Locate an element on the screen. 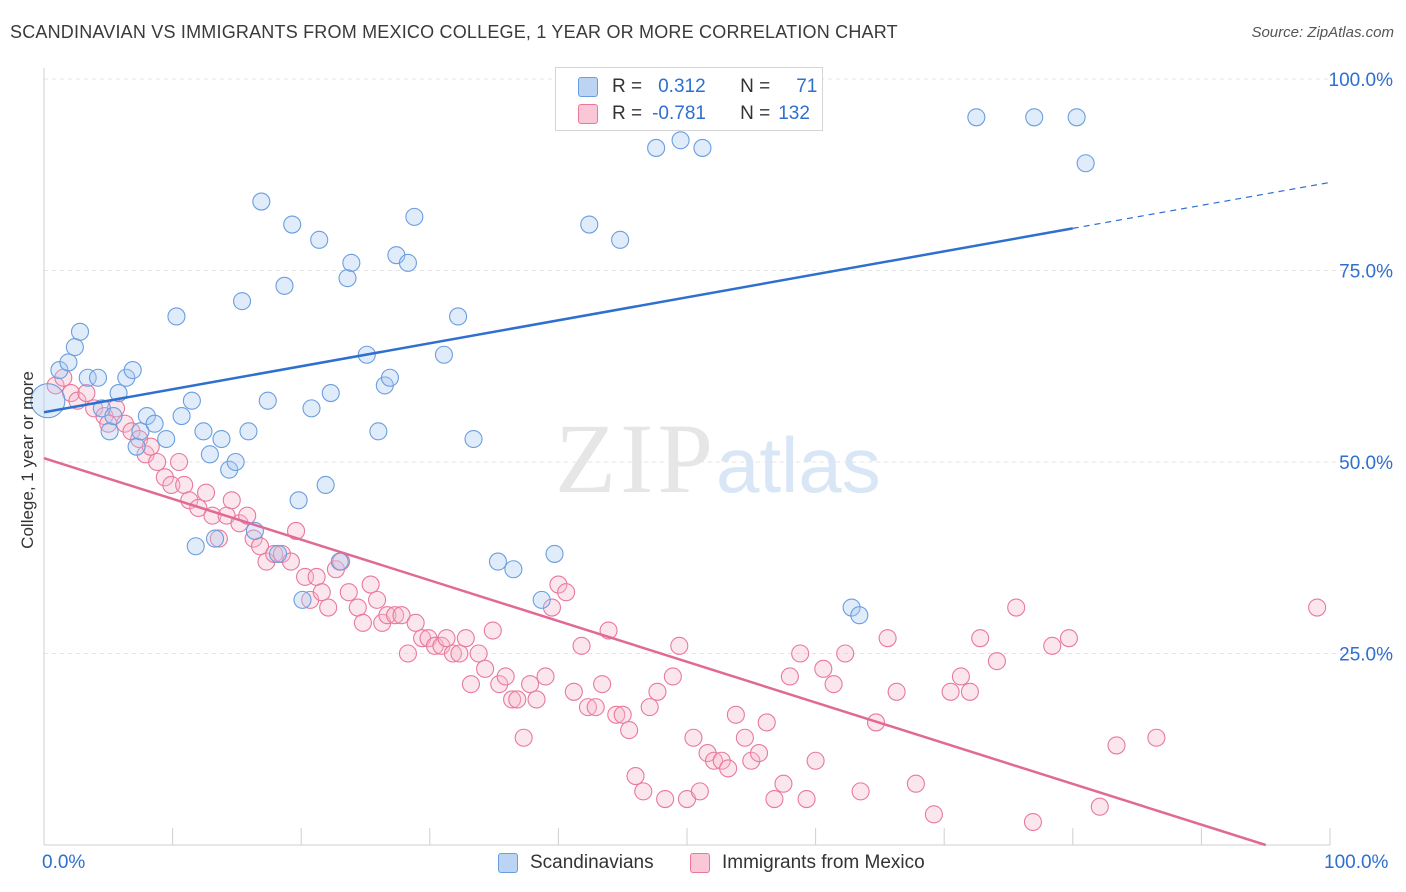  legend-n-value: 132 is located at coordinates (794, 113).